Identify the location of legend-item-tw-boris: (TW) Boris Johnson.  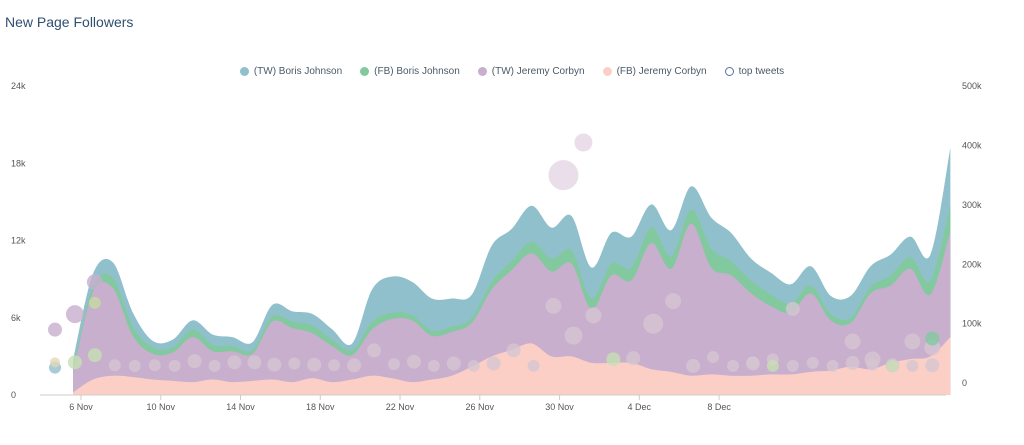
(291, 71).